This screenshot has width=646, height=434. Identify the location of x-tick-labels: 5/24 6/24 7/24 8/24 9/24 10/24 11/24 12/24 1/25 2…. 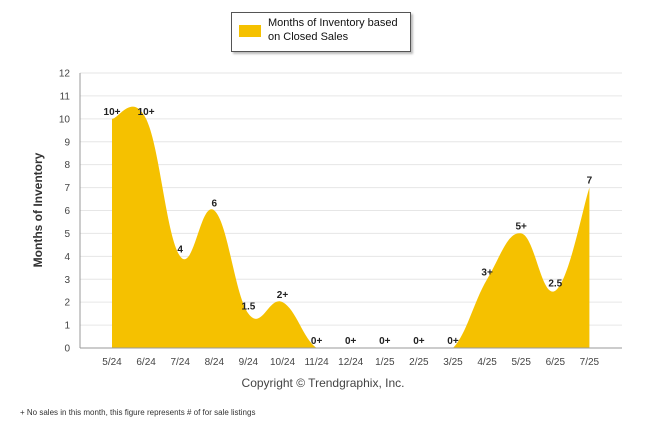
(350, 362).